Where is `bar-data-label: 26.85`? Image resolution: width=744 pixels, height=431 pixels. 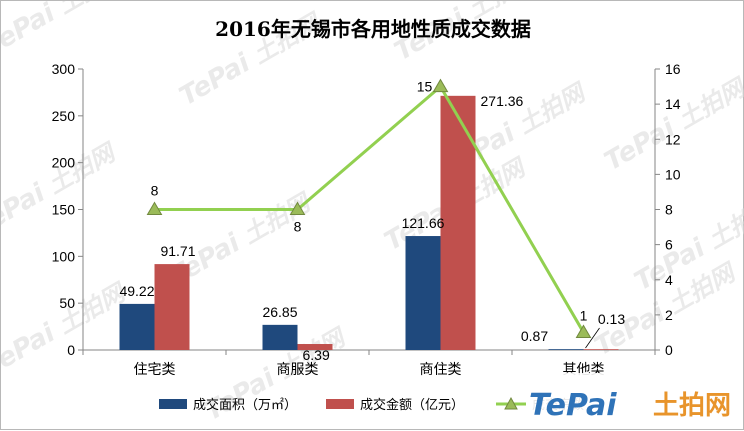 bar-data-label: 26.85 is located at coordinates (279, 312).